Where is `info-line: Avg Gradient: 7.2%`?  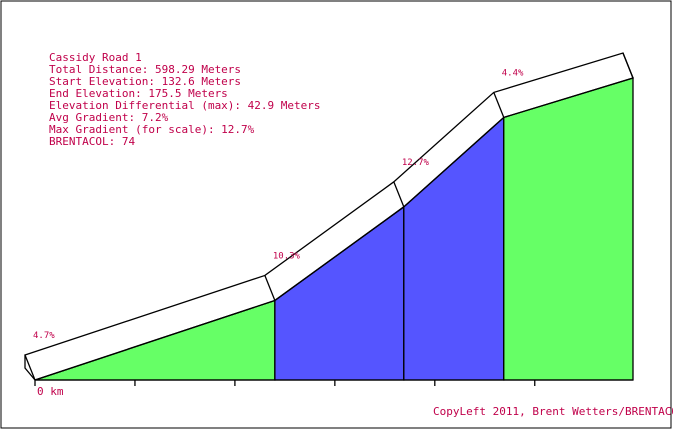 info-line: Avg Gradient: 7.2% is located at coordinates (109, 117).